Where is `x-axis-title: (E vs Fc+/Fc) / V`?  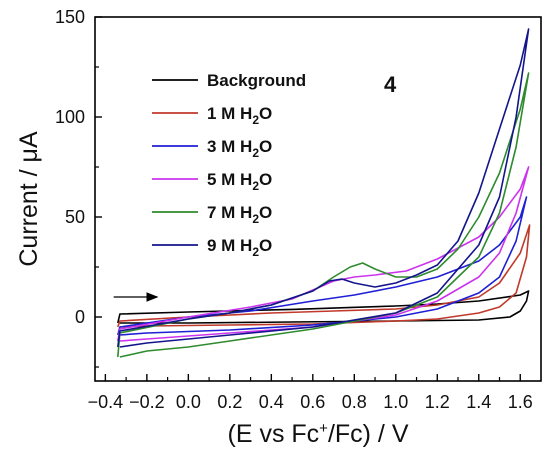 x-axis-title: (E vs Fc+/Fc) / V is located at coordinates (318, 434).